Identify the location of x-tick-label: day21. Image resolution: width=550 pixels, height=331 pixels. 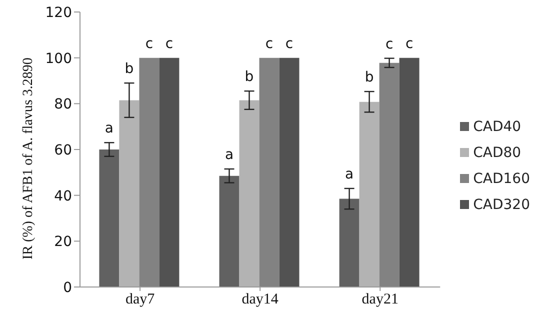
(380, 300).